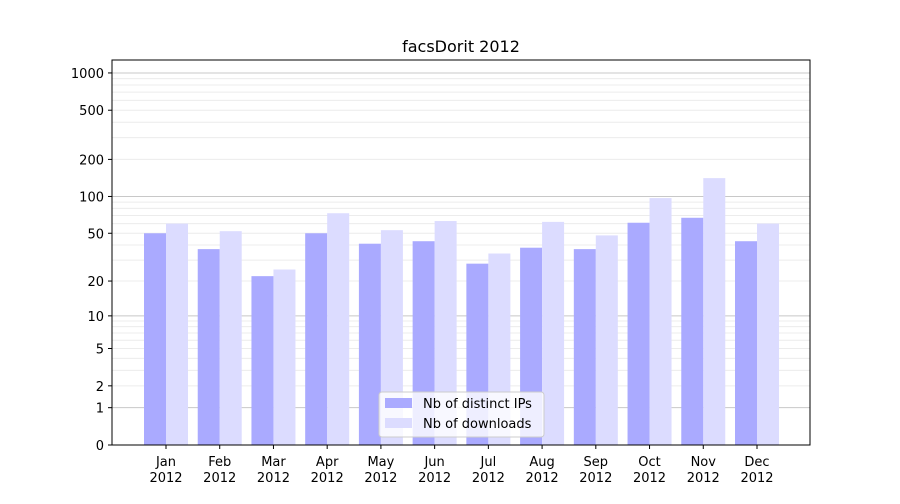 This screenshot has height=504, width=900. What do you see at coordinates (219, 470) in the screenshot?
I see `x-tick-label: Feb 2012` at bounding box center [219, 470].